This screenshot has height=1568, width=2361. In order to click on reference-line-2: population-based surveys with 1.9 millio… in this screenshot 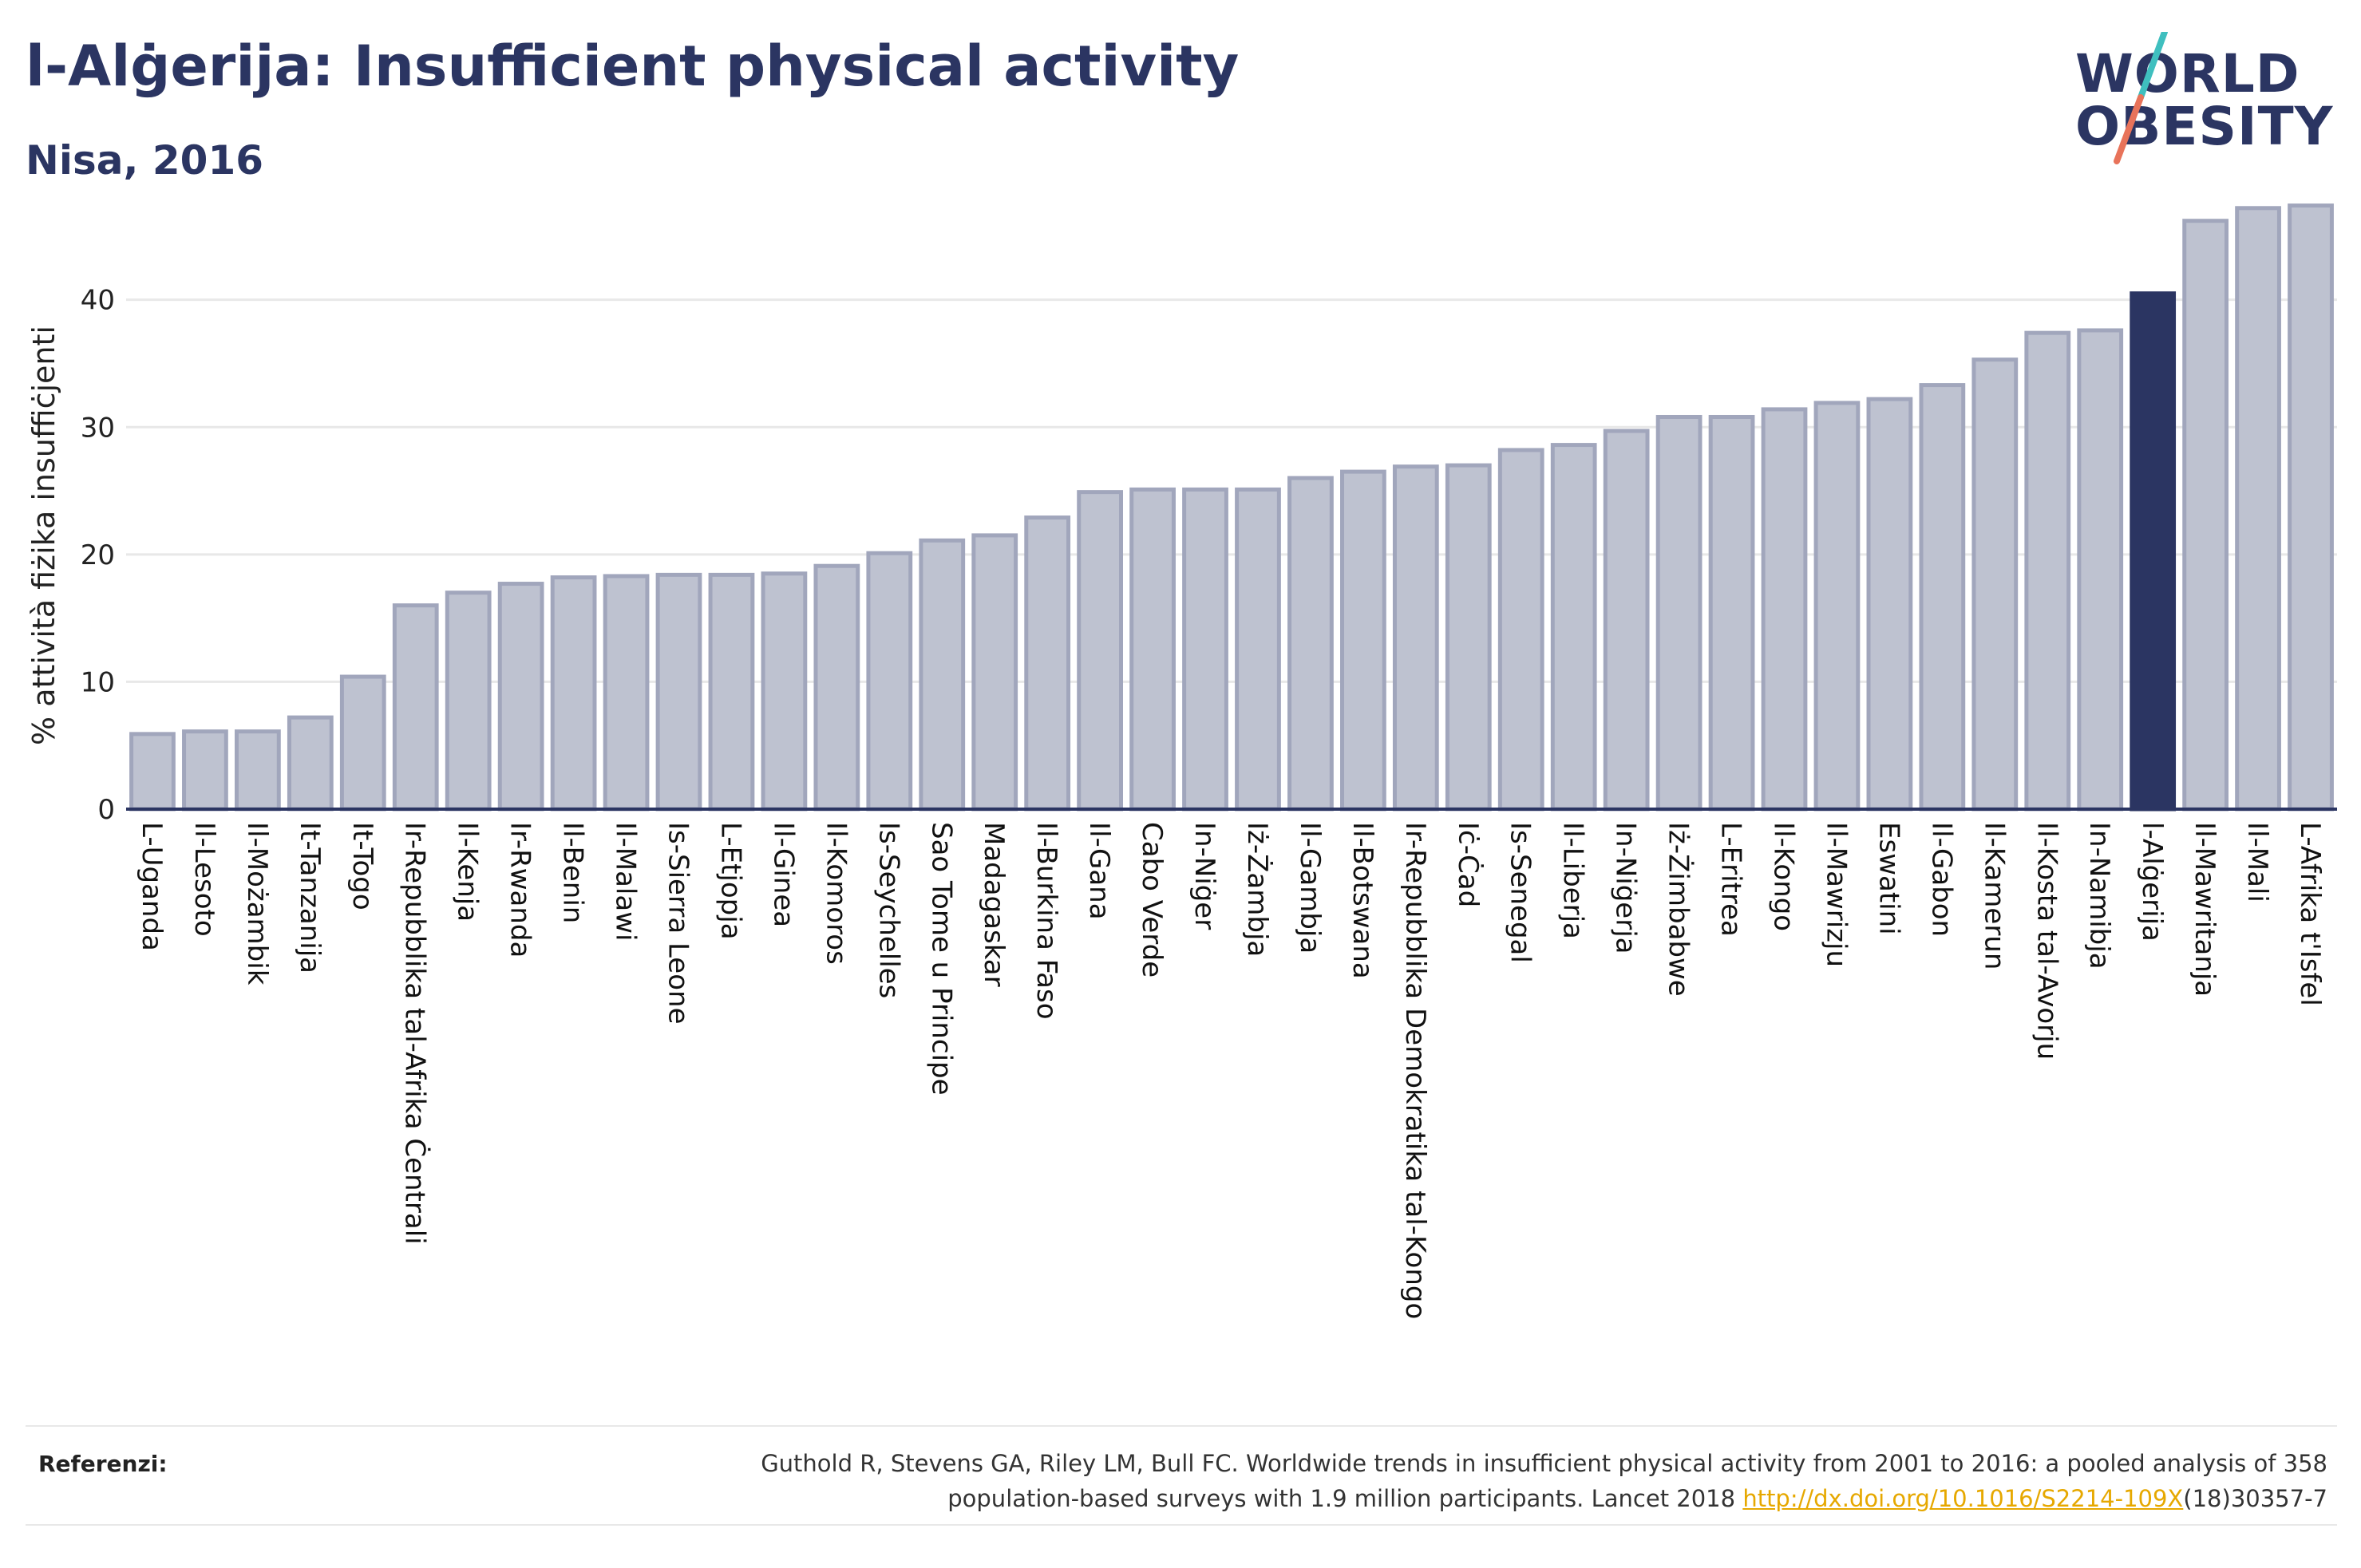, I will do `click(1345, 1498)`.